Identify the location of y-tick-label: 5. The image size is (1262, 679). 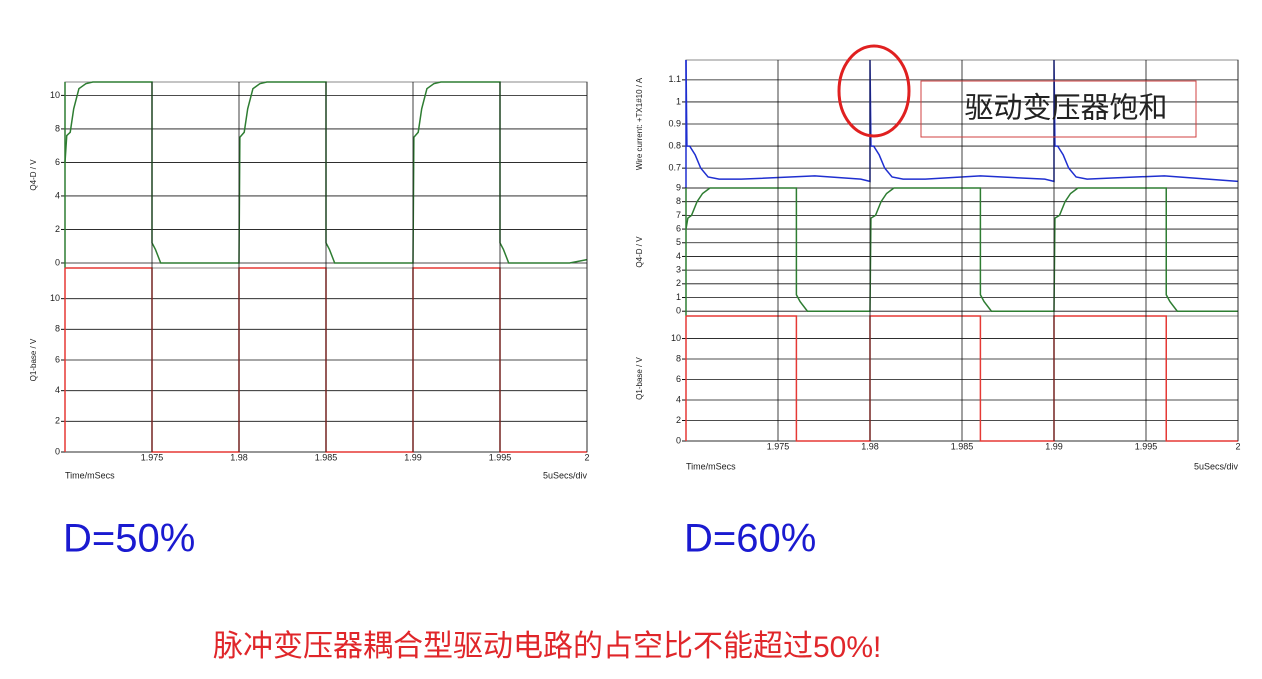
(678, 242).